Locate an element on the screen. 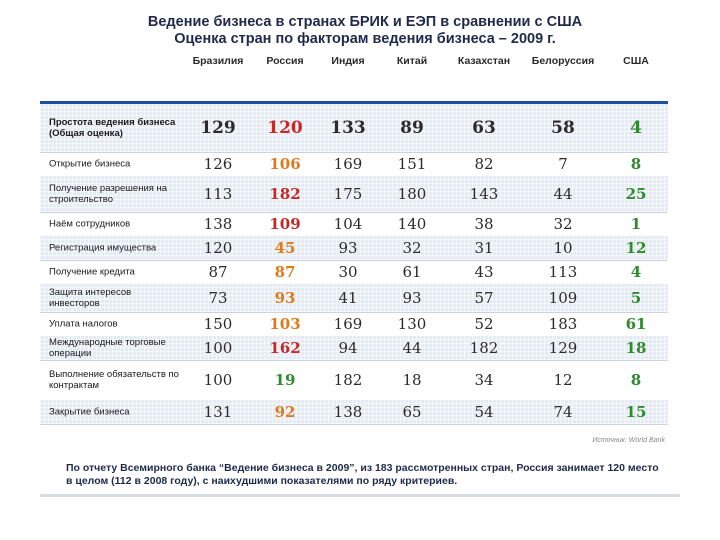  cell-china: 140 is located at coordinates (412, 224).